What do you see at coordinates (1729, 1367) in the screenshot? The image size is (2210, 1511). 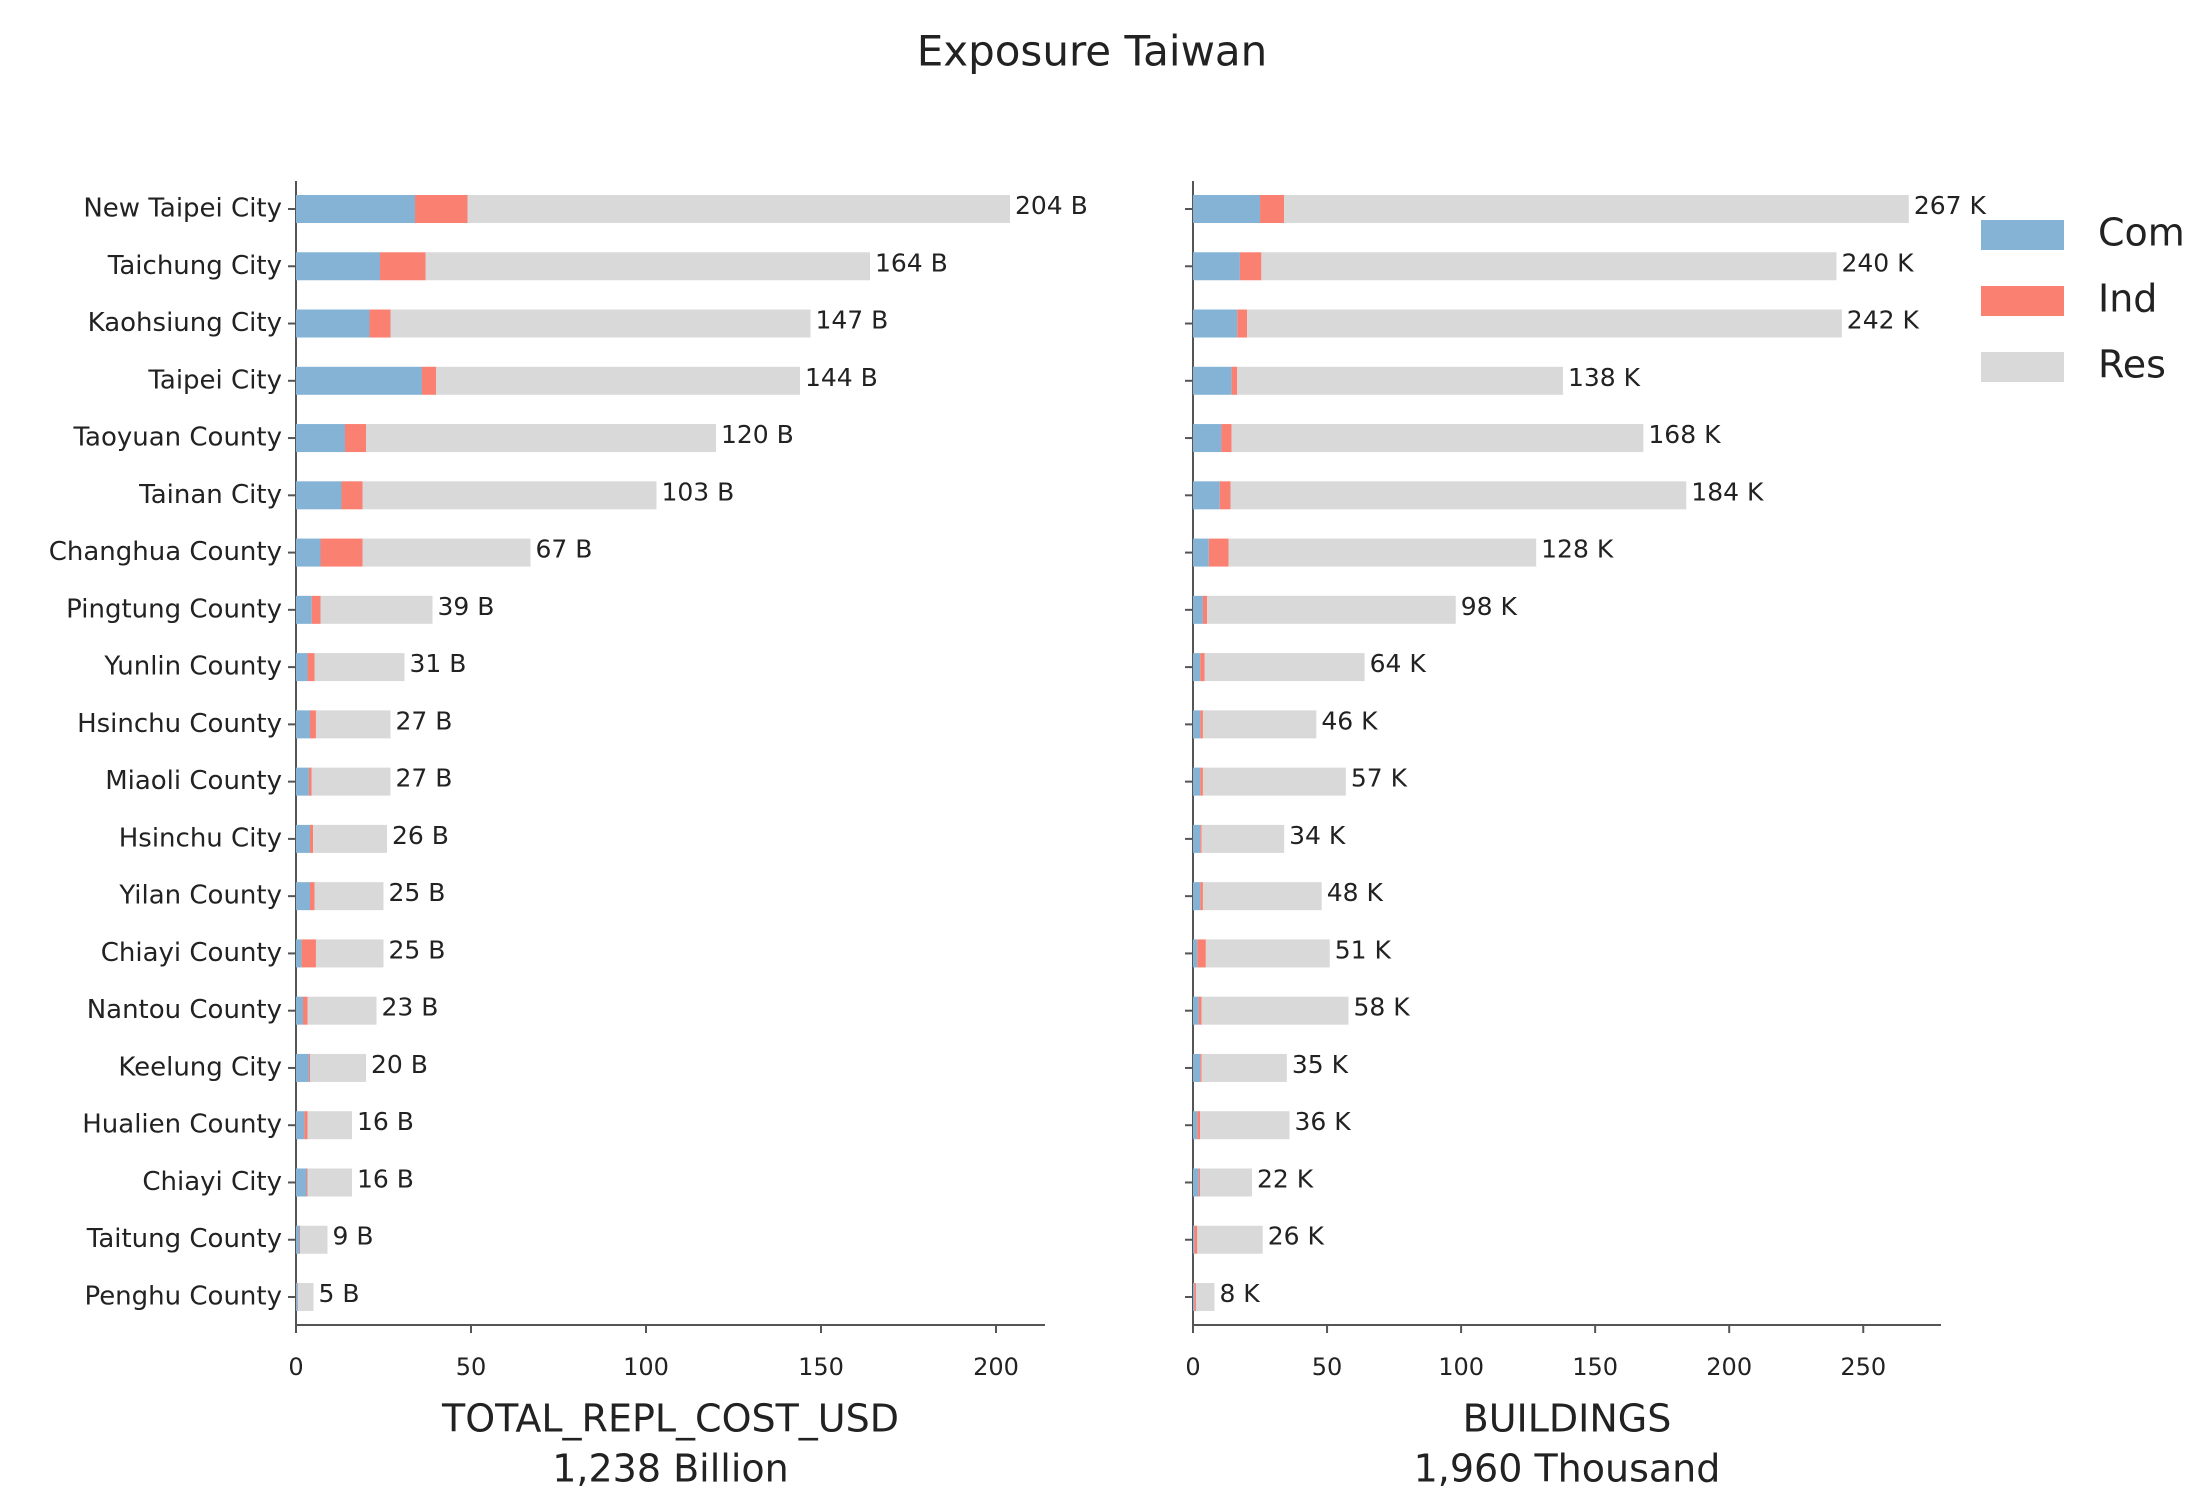 I see `x-tick-label: 200` at bounding box center [1729, 1367].